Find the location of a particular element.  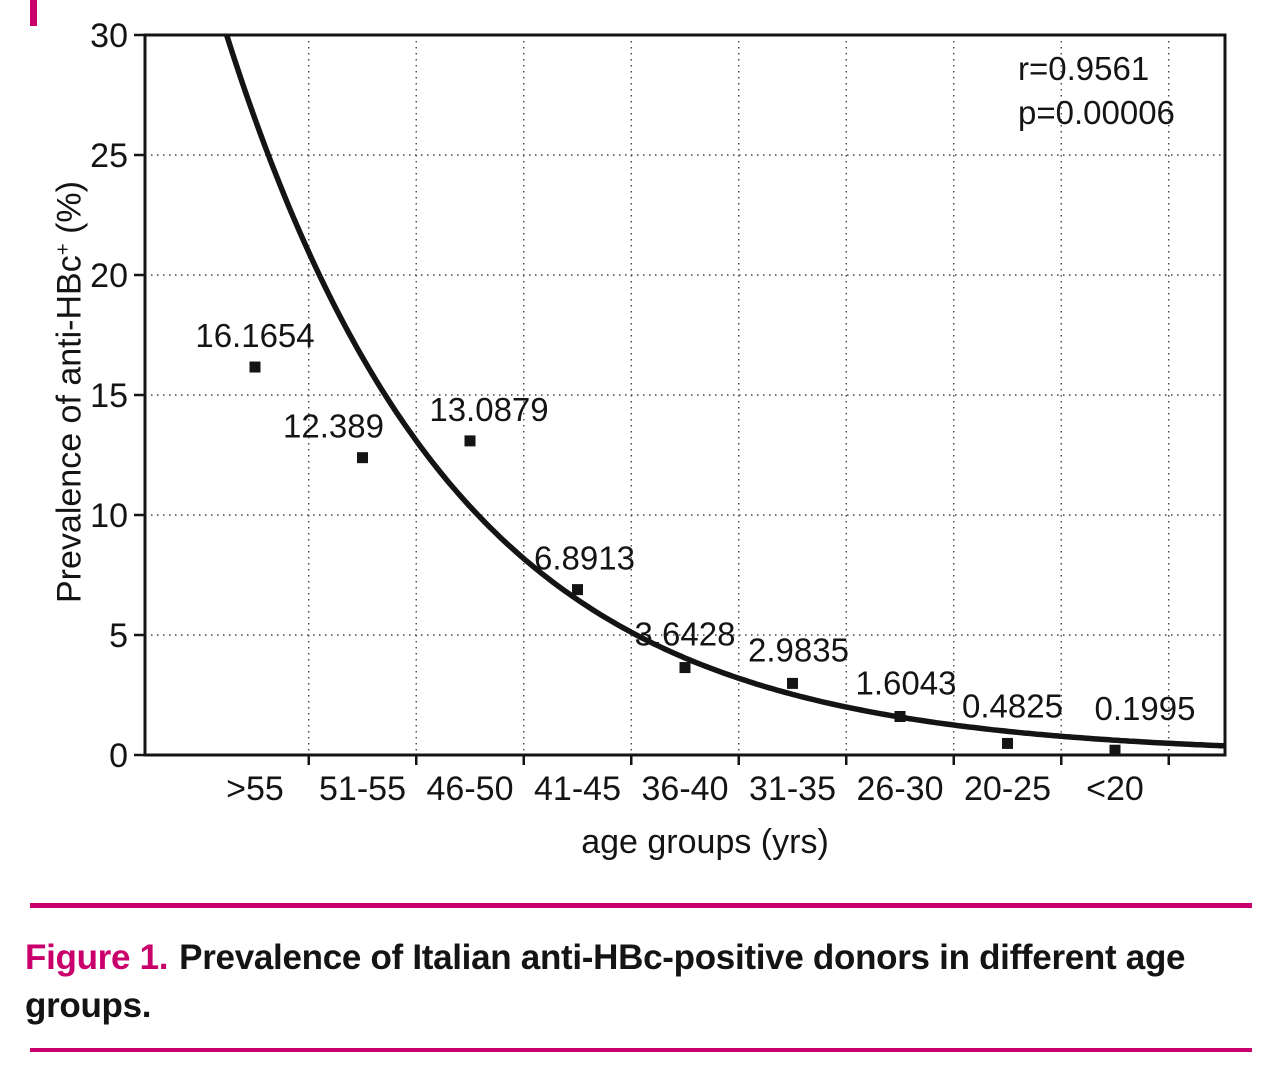

x-tick-label: 46-50 is located at coordinates (470, 789).